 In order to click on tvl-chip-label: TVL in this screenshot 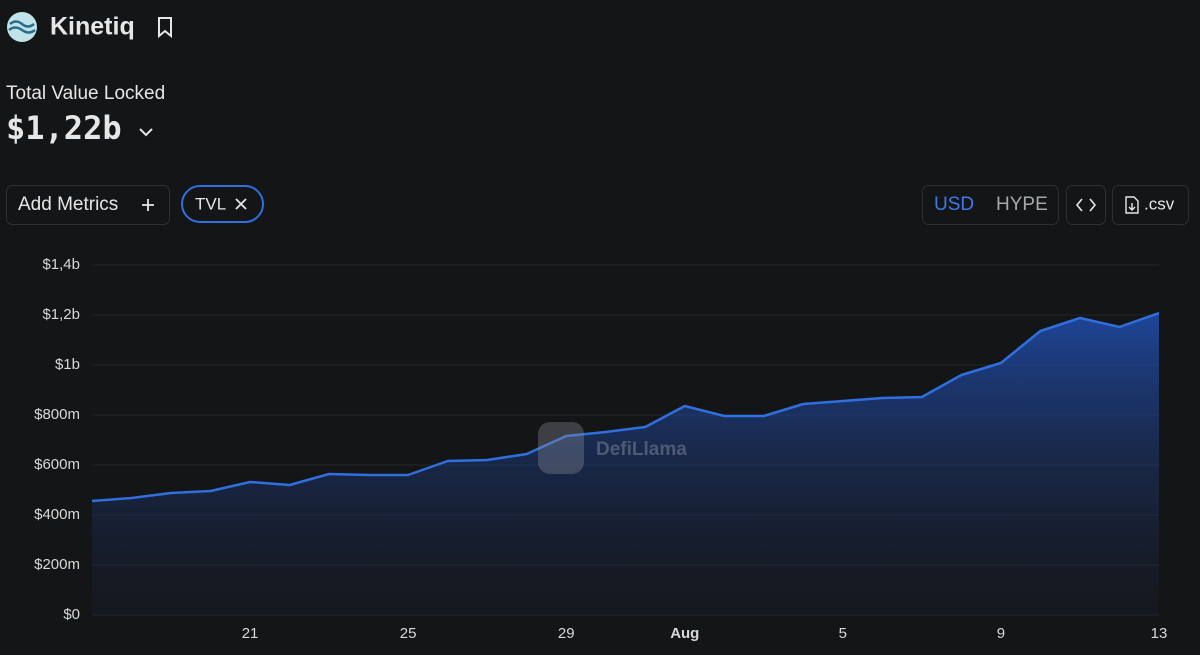, I will do `click(210, 203)`.